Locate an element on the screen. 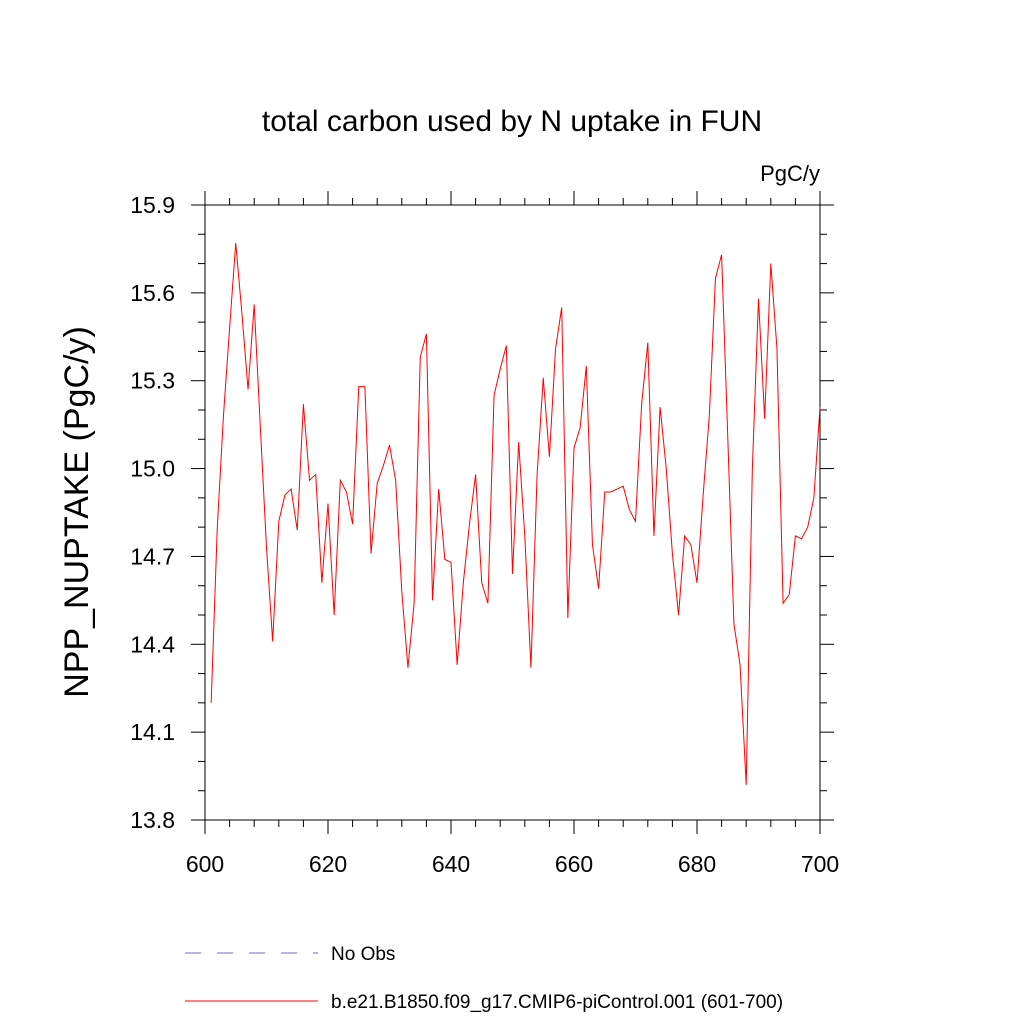  y-tick-label: 14.1 is located at coordinates (152, 732).